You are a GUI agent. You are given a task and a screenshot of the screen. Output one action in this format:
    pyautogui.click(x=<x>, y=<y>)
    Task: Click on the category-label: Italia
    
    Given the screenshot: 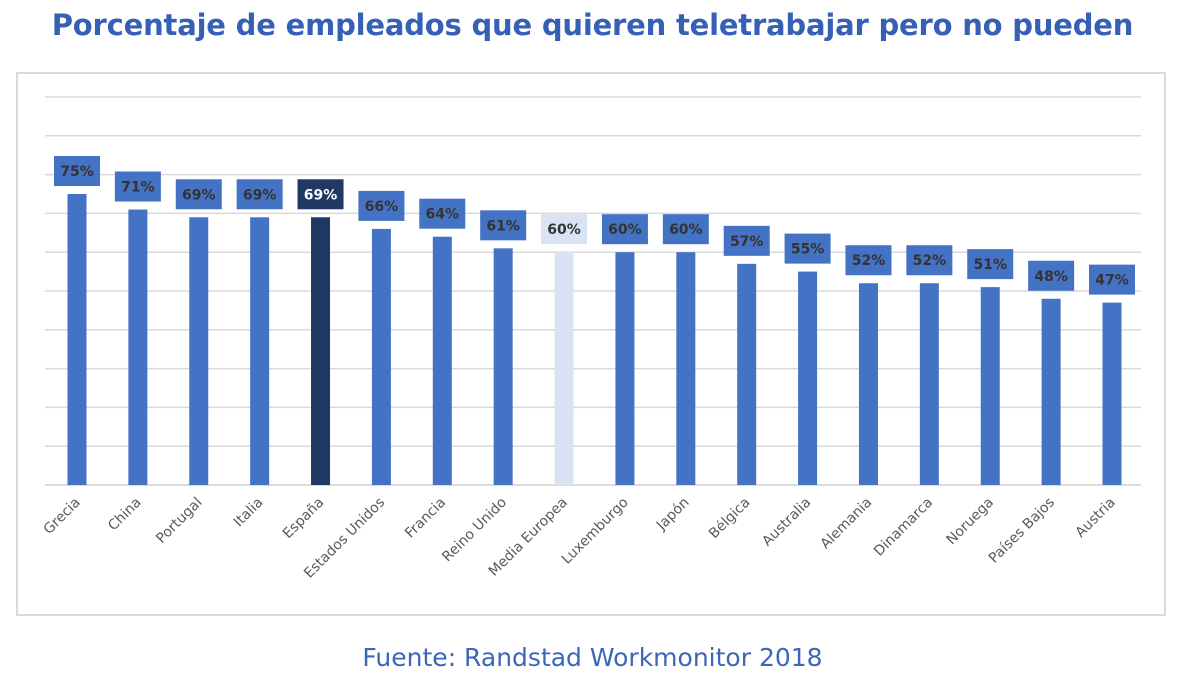 What is the action you would take?
    pyautogui.click(x=249, y=513)
    